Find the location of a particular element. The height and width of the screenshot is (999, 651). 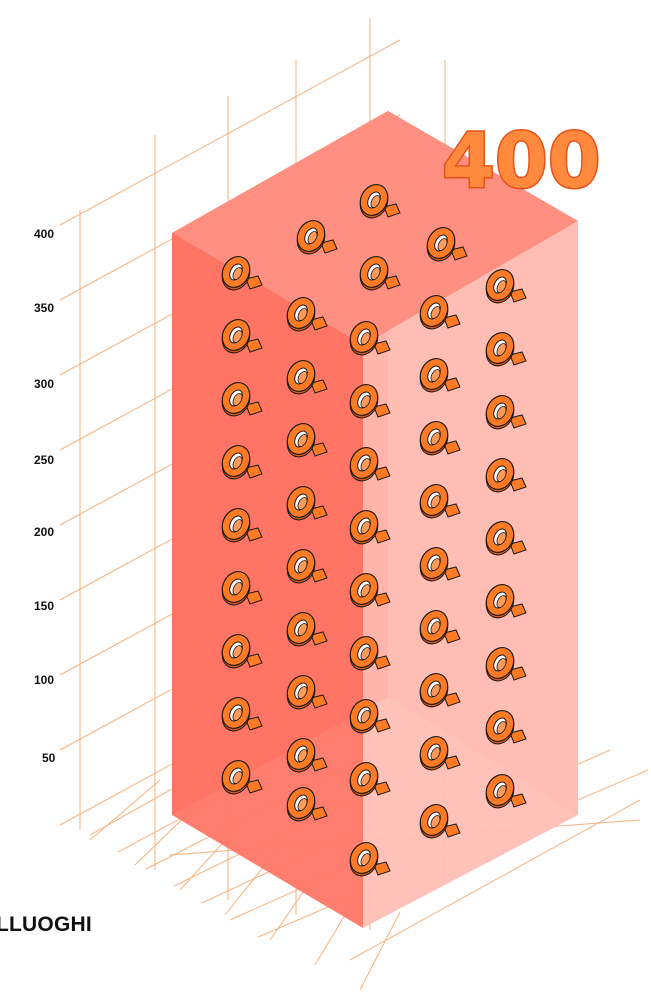

headline-number: 400 is located at coordinates (521, 160).